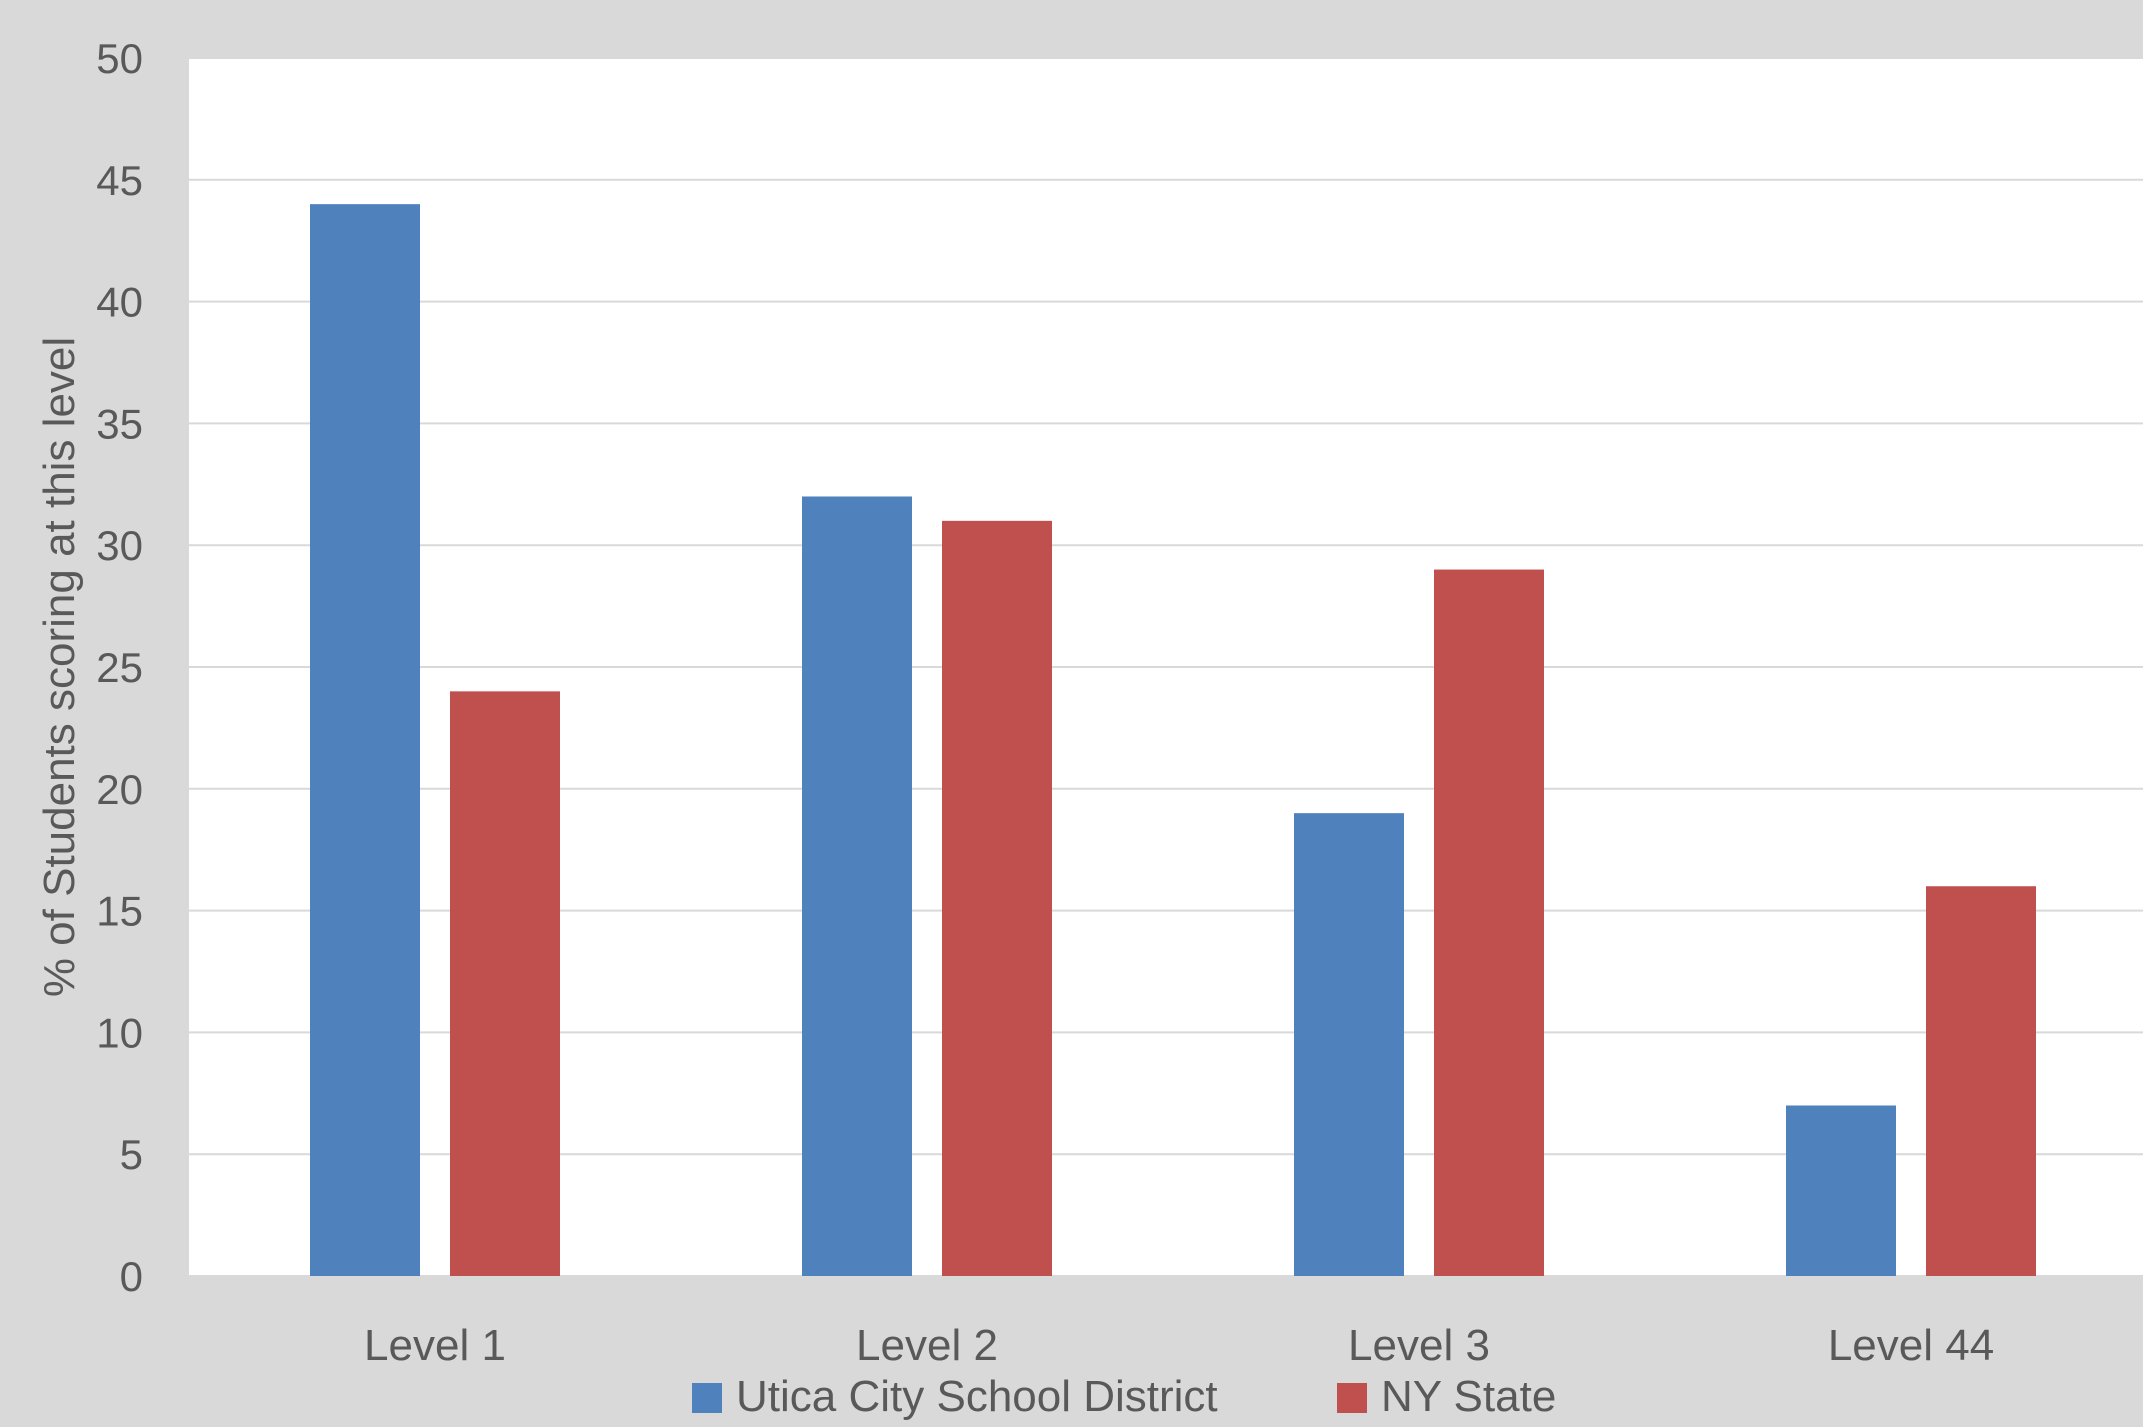  I want to click on y-tick-label: 5, so click(131, 1154).